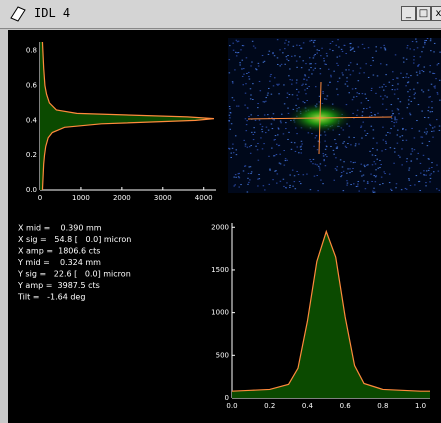 This screenshot has width=441, height=423. Describe the element at coordinates (40, 198) in the screenshot. I see `x-tick-label: 0` at that location.